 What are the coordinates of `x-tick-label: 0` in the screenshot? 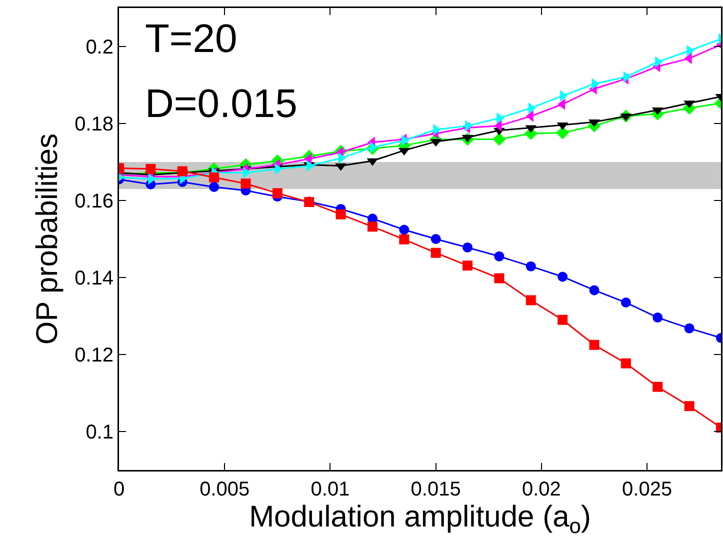 It's located at (119, 489).